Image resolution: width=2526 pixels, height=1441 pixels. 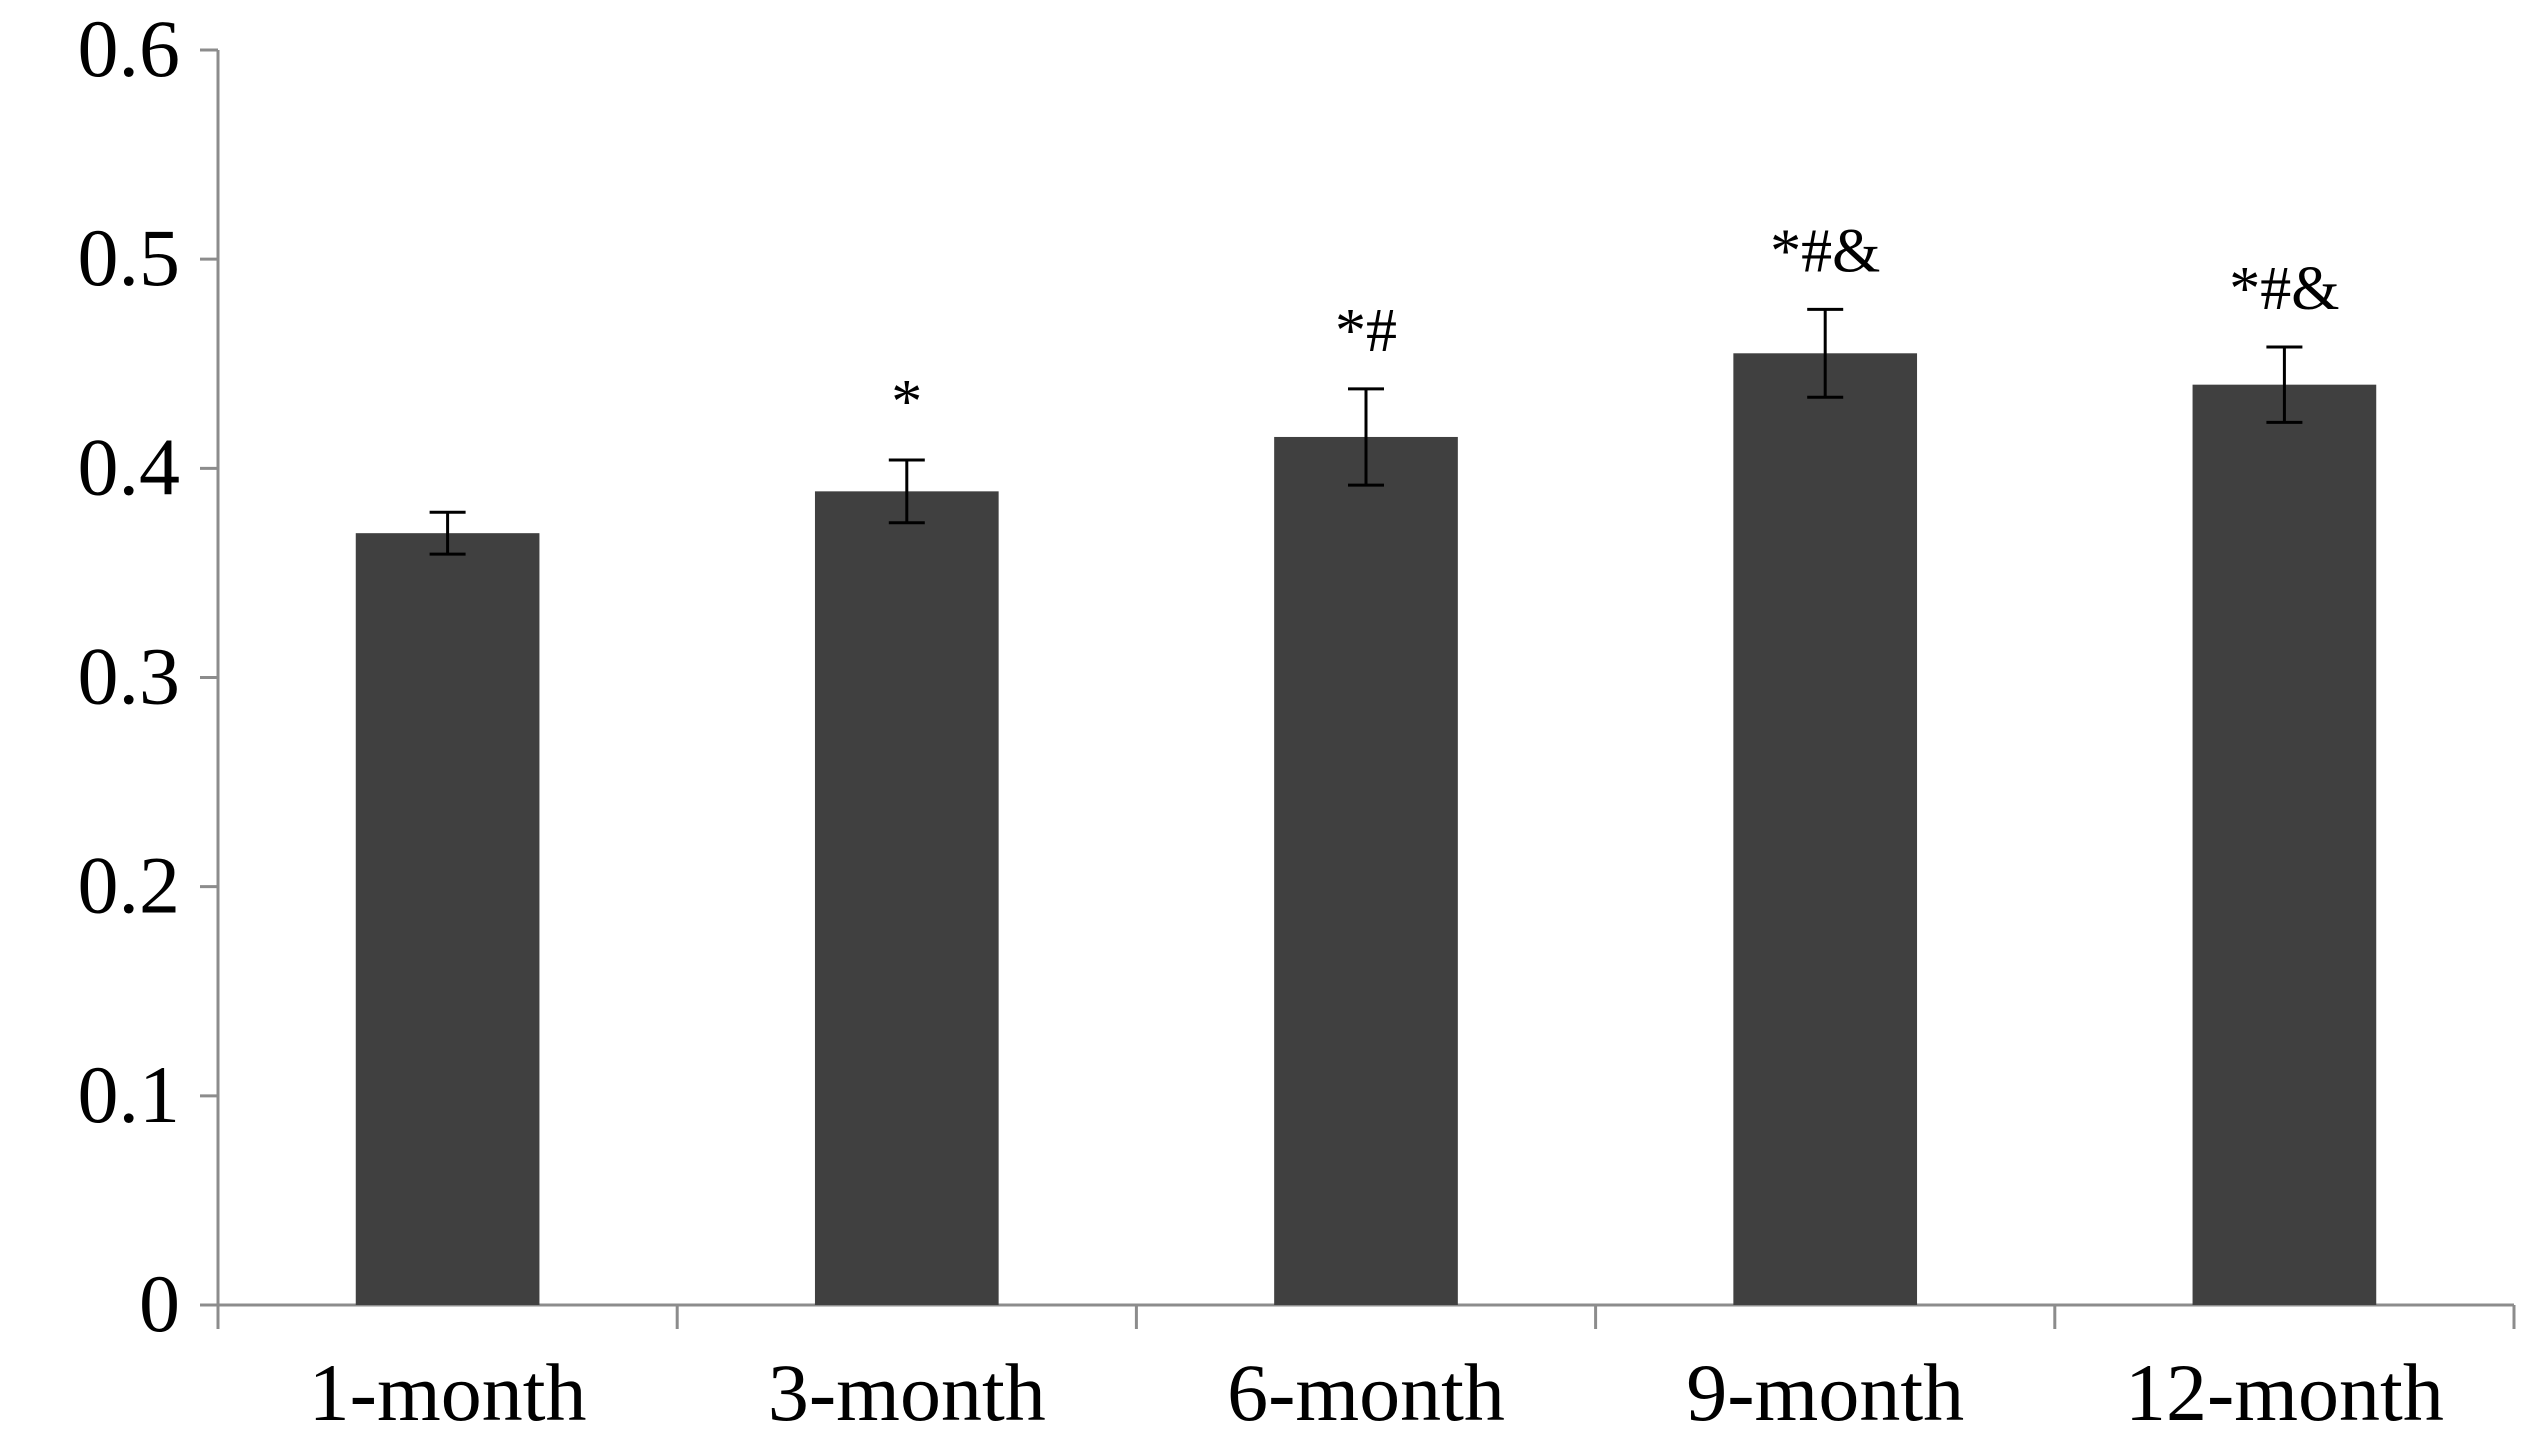 What do you see at coordinates (447, 919) in the screenshot?
I see `bar-1-month` at bounding box center [447, 919].